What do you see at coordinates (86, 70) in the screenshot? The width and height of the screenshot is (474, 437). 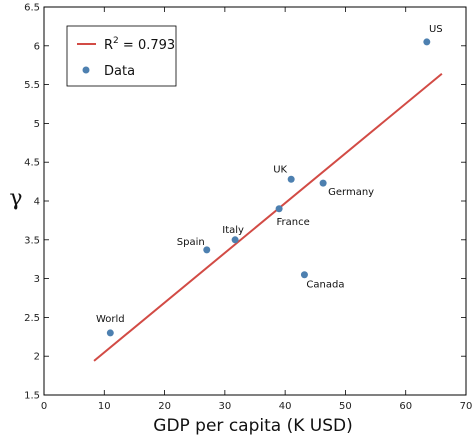 I see `legend-dot-swatch` at bounding box center [86, 70].